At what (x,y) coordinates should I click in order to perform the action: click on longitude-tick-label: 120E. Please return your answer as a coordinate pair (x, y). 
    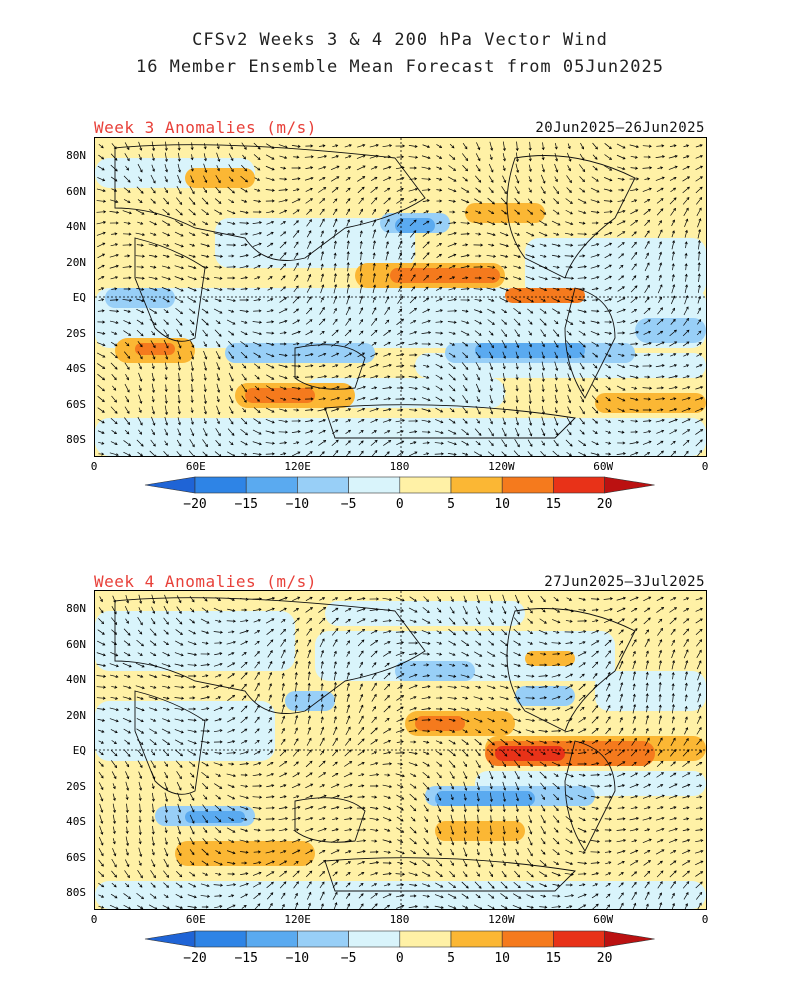
    Looking at the image, I should click on (297, 919).